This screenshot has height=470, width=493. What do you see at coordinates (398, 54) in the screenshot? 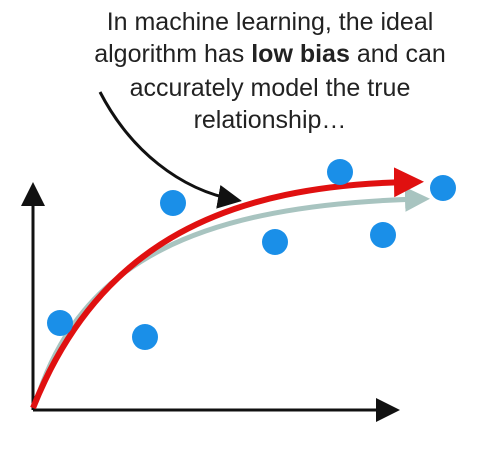
I see `caption-text: and can` at bounding box center [398, 54].